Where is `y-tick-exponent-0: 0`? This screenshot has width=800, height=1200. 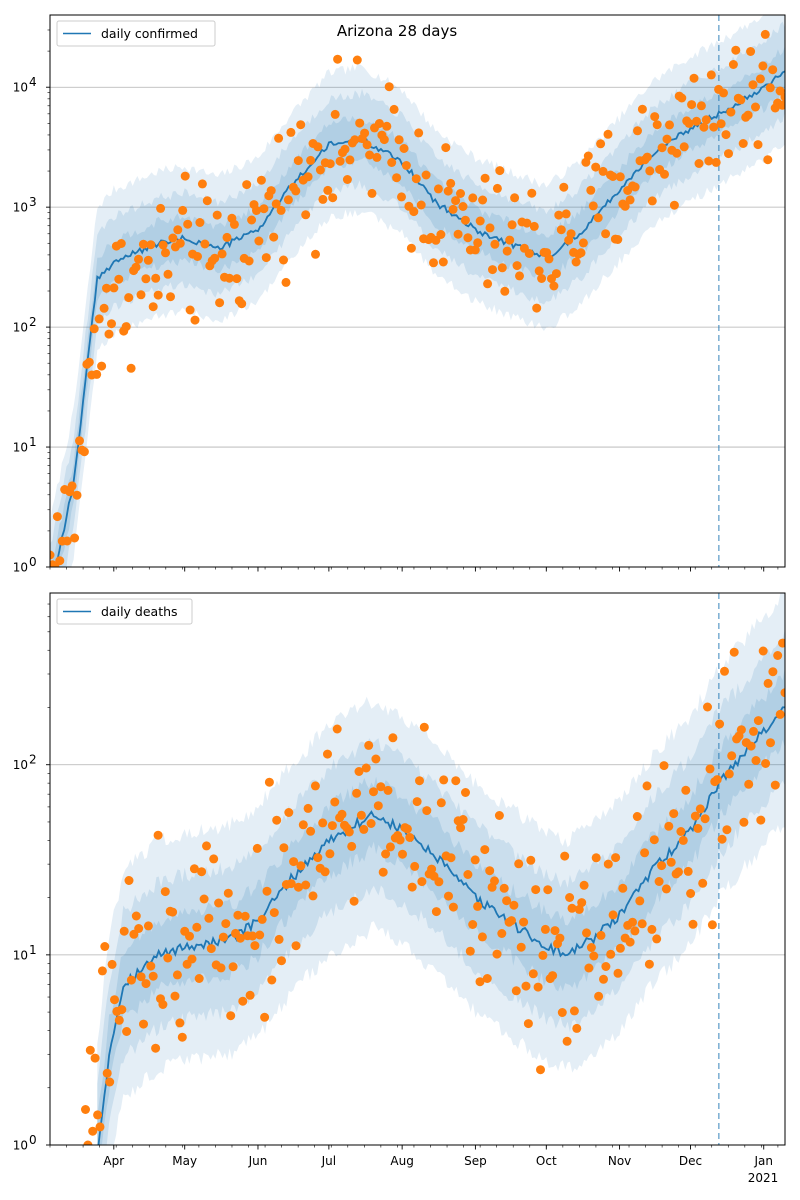
y-tick-exponent-0: 0 is located at coordinates (33, 1140).